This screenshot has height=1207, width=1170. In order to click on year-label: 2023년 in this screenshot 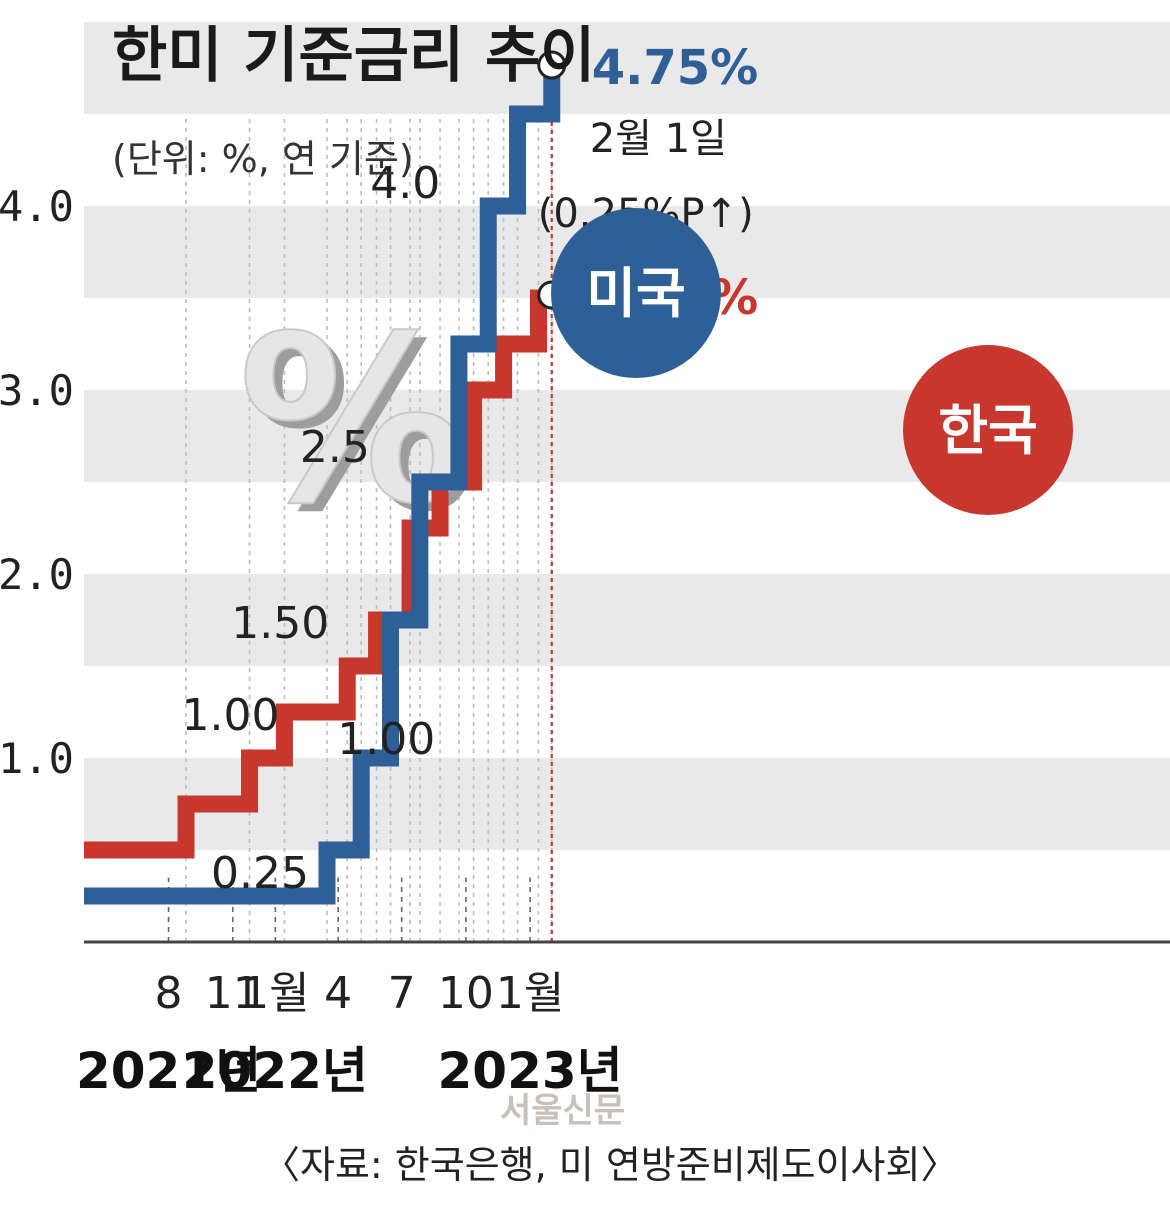, I will do `click(530, 1071)`.